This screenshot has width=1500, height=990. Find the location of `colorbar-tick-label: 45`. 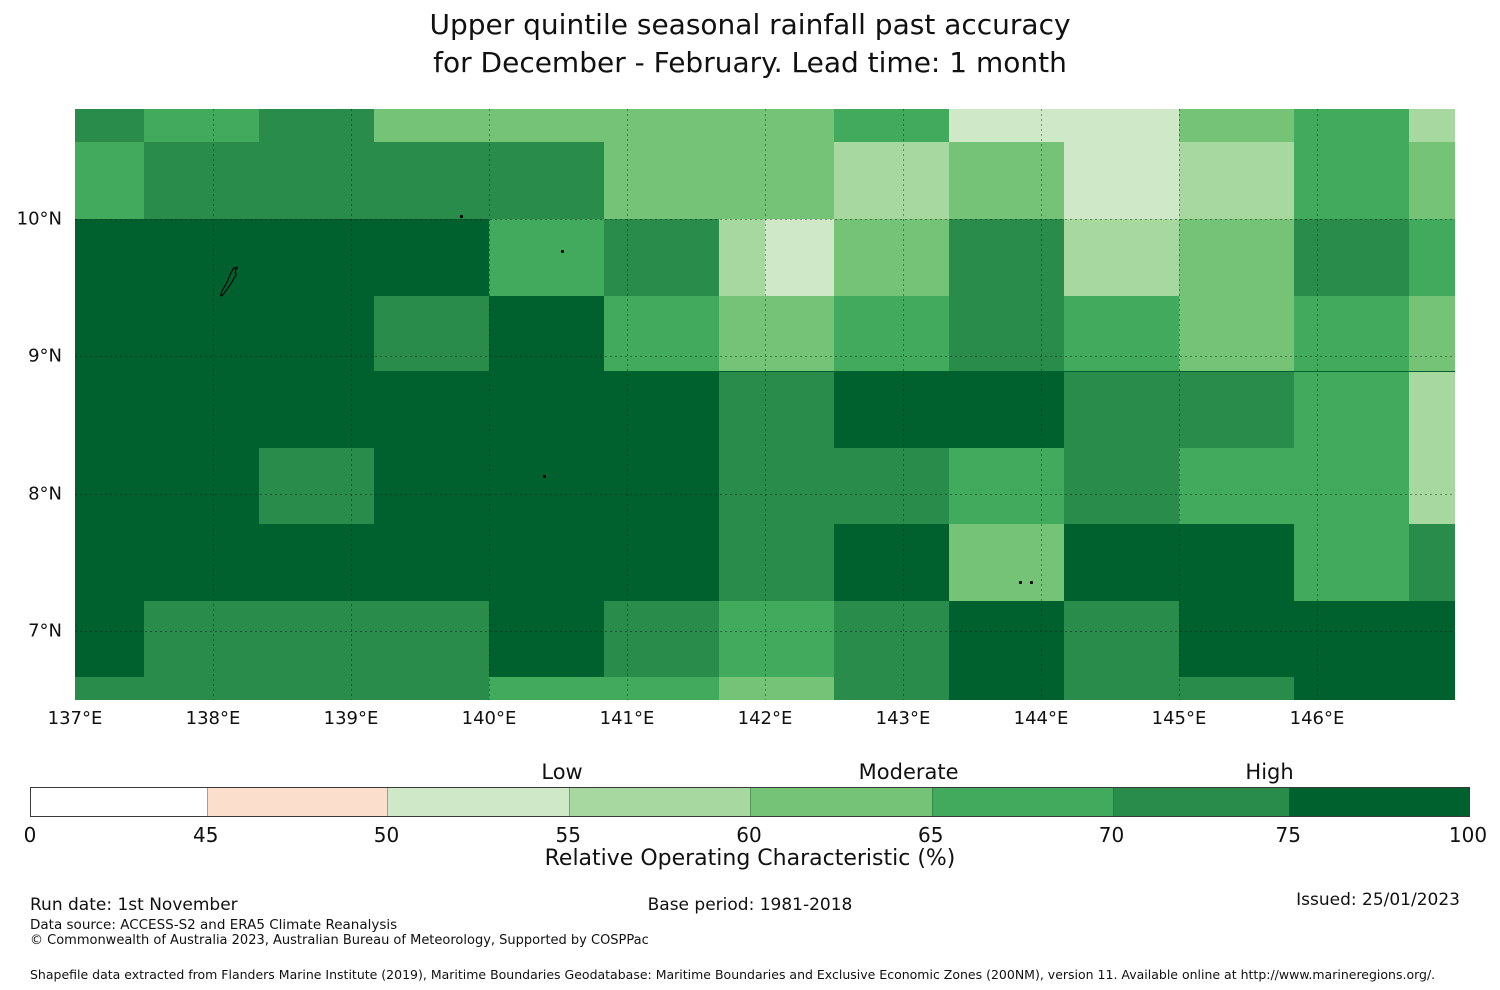

colorbar-tick-label: 45 is located at coordinates (205, 835).